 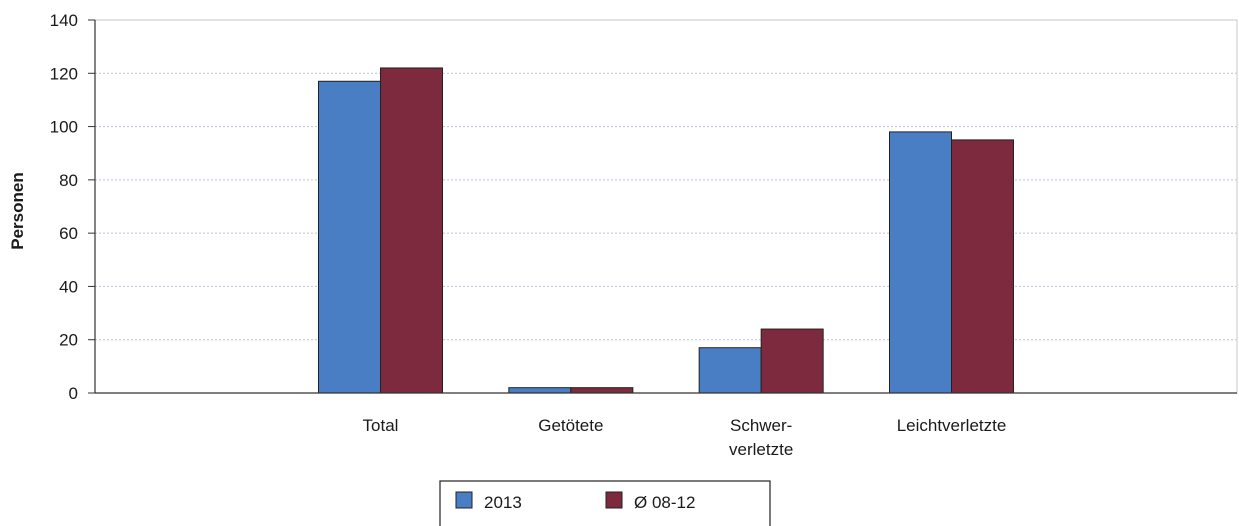 What do you see at coordinates (17, 210) in the screenshot?
I see `y-axis-title: Personen` at bounding box center [17, 210].